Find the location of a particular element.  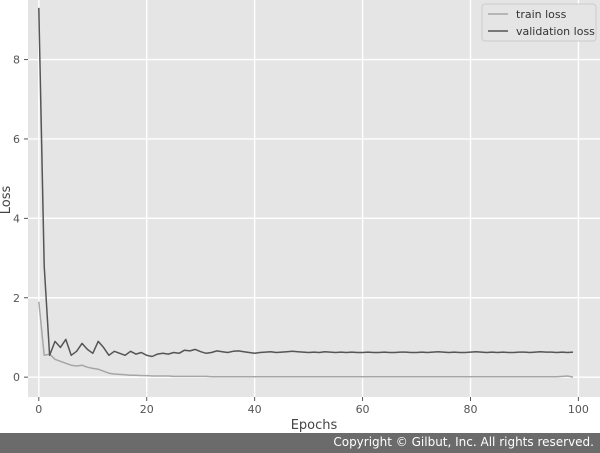

y-tick-label: 2 is located at coordinates (16, 298).